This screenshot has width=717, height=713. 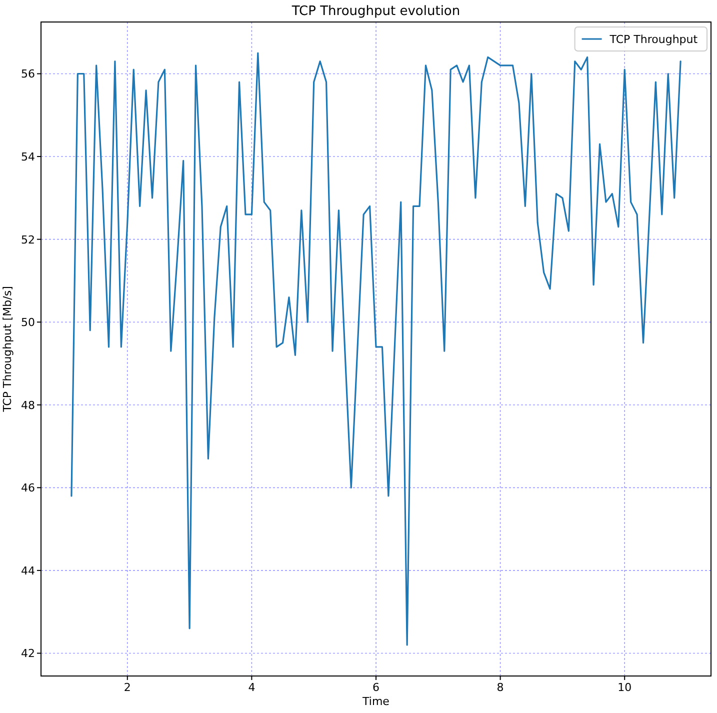 What do you see at coordinates (28, 323) in the screenshot?
I see `y-tick-label: 50` at bounding box center [28, 323].